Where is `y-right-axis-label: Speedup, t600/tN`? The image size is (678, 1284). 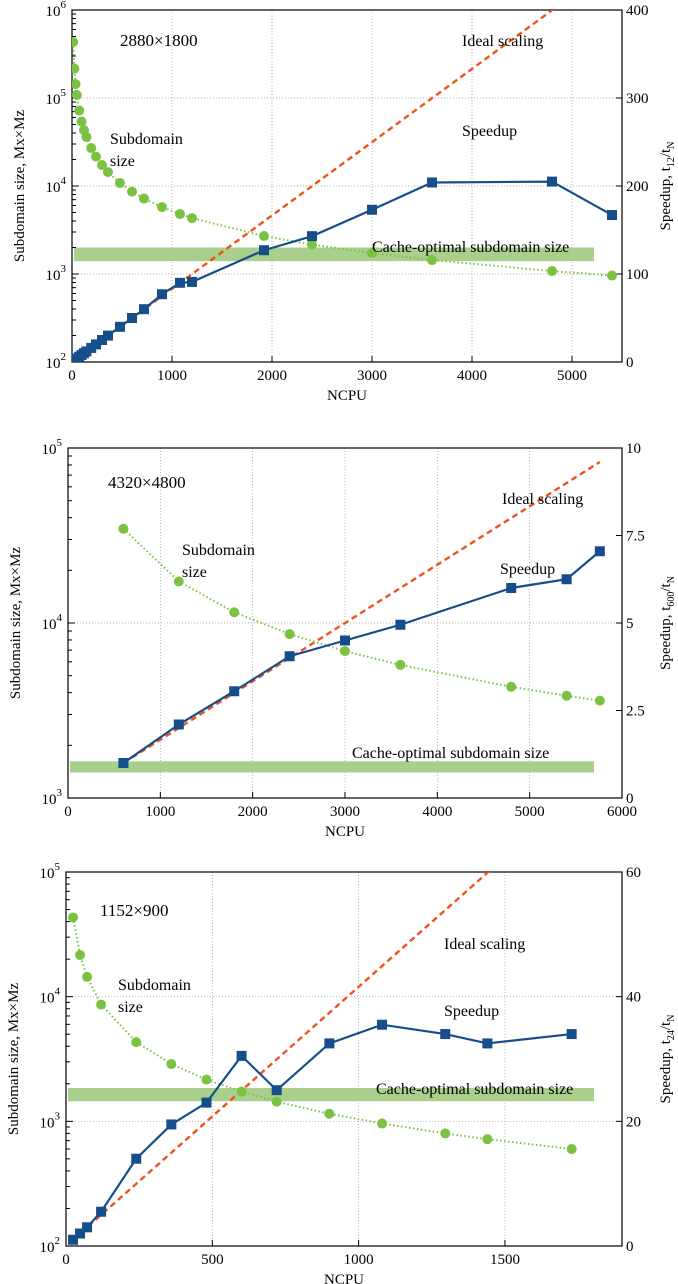
y-right-axis-label: Speedup, t600/tN is located at coordinates (667, 623).